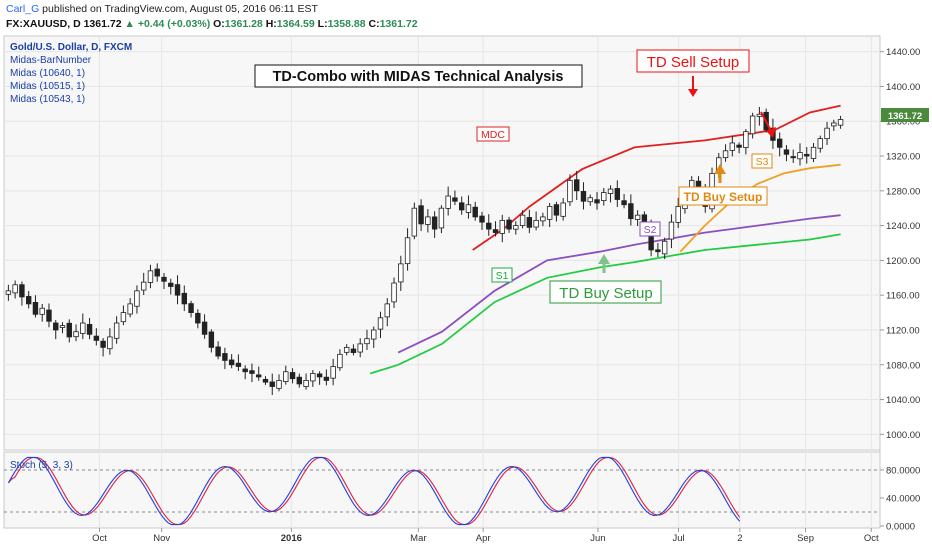 This screenshot has height=550, width=932. What do you see at coordinates (374, 24) in the screenshot?
I see `close-label: C:` at bounding box center [374, 24].